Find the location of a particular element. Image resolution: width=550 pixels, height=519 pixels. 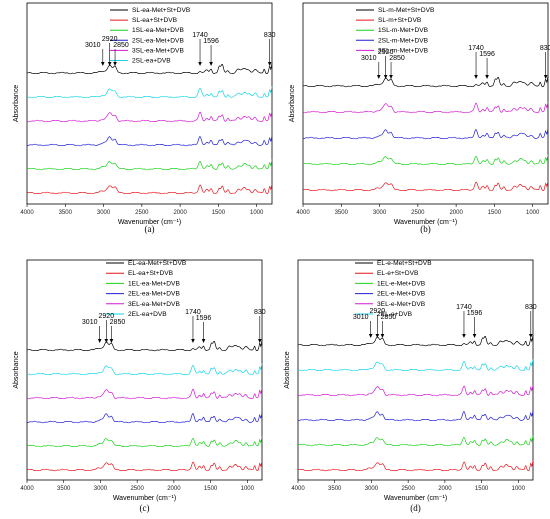

legend-entry: 3EL-e-Met+DVB is located at coordinates (401, 304).